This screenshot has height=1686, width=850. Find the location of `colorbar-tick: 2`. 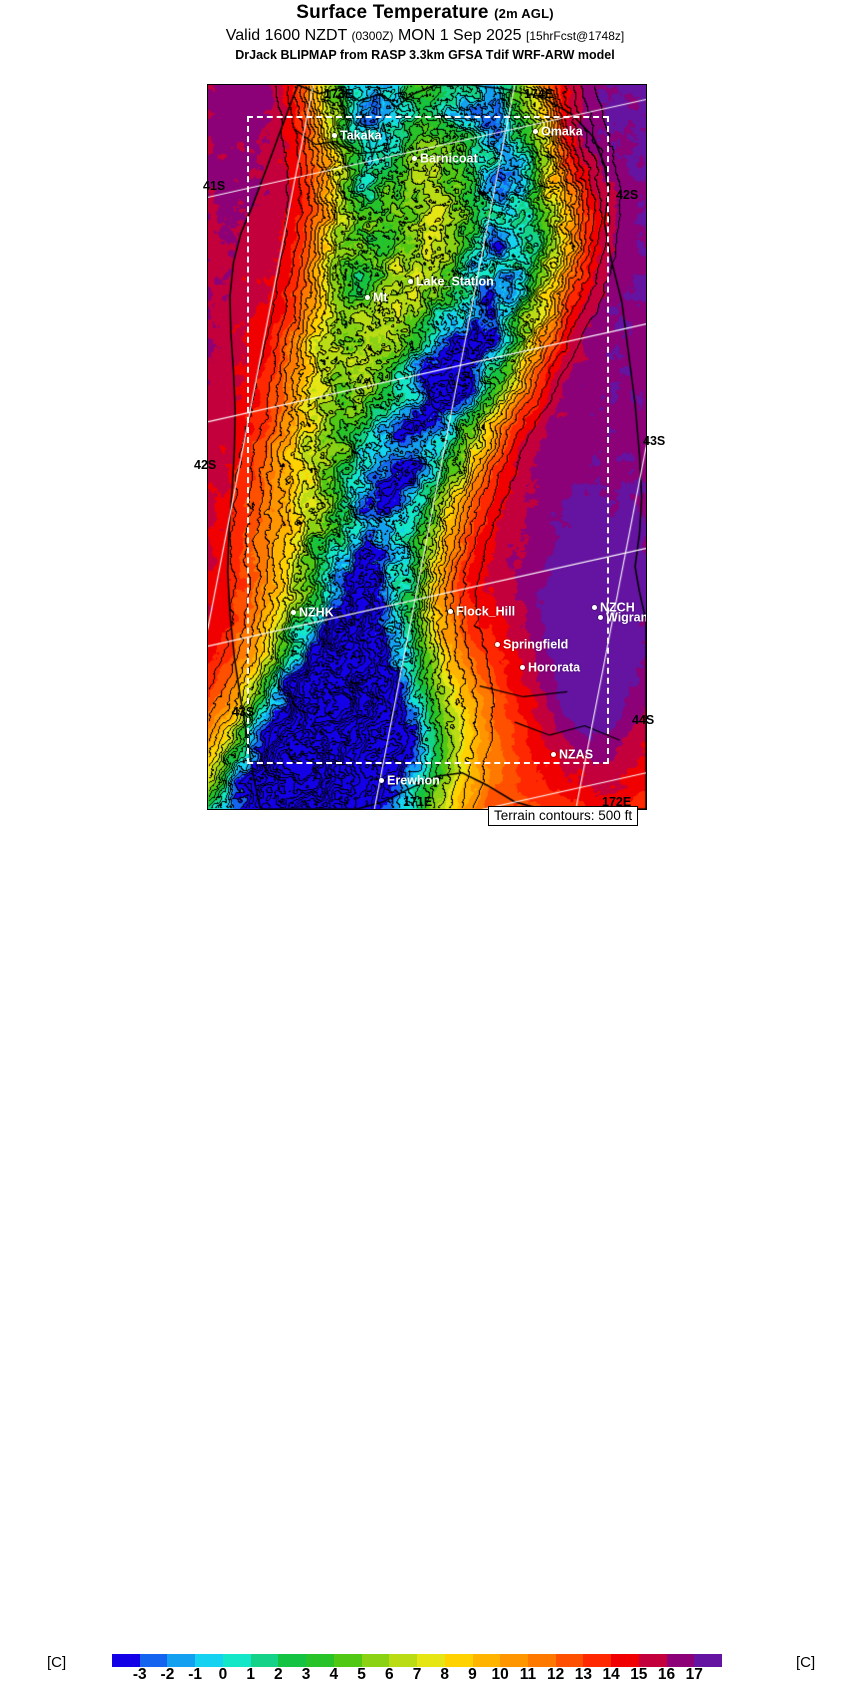

colorbar-tick: 2 is located at coordinates (278, 1674).